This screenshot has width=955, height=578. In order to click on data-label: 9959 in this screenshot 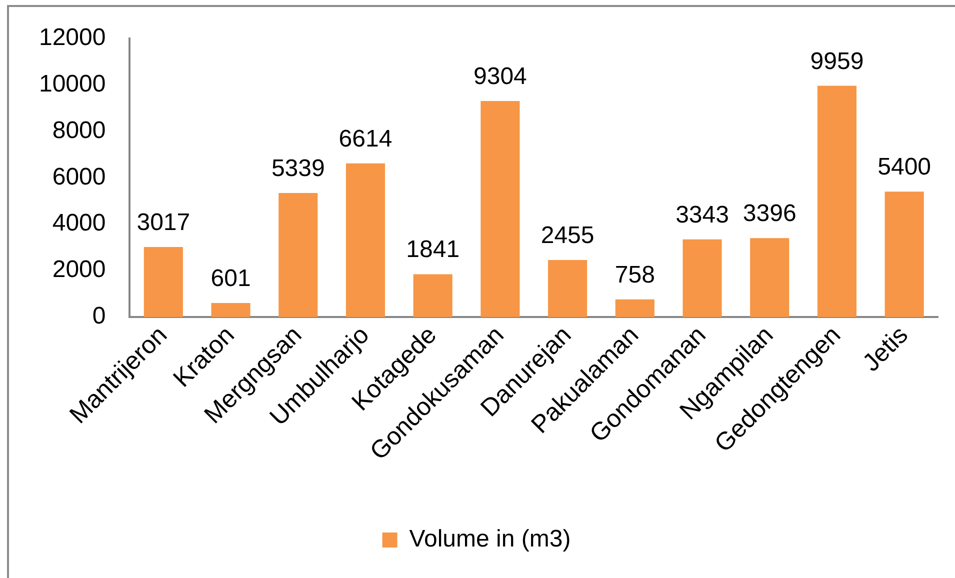, I will do `click(837, 61)`.